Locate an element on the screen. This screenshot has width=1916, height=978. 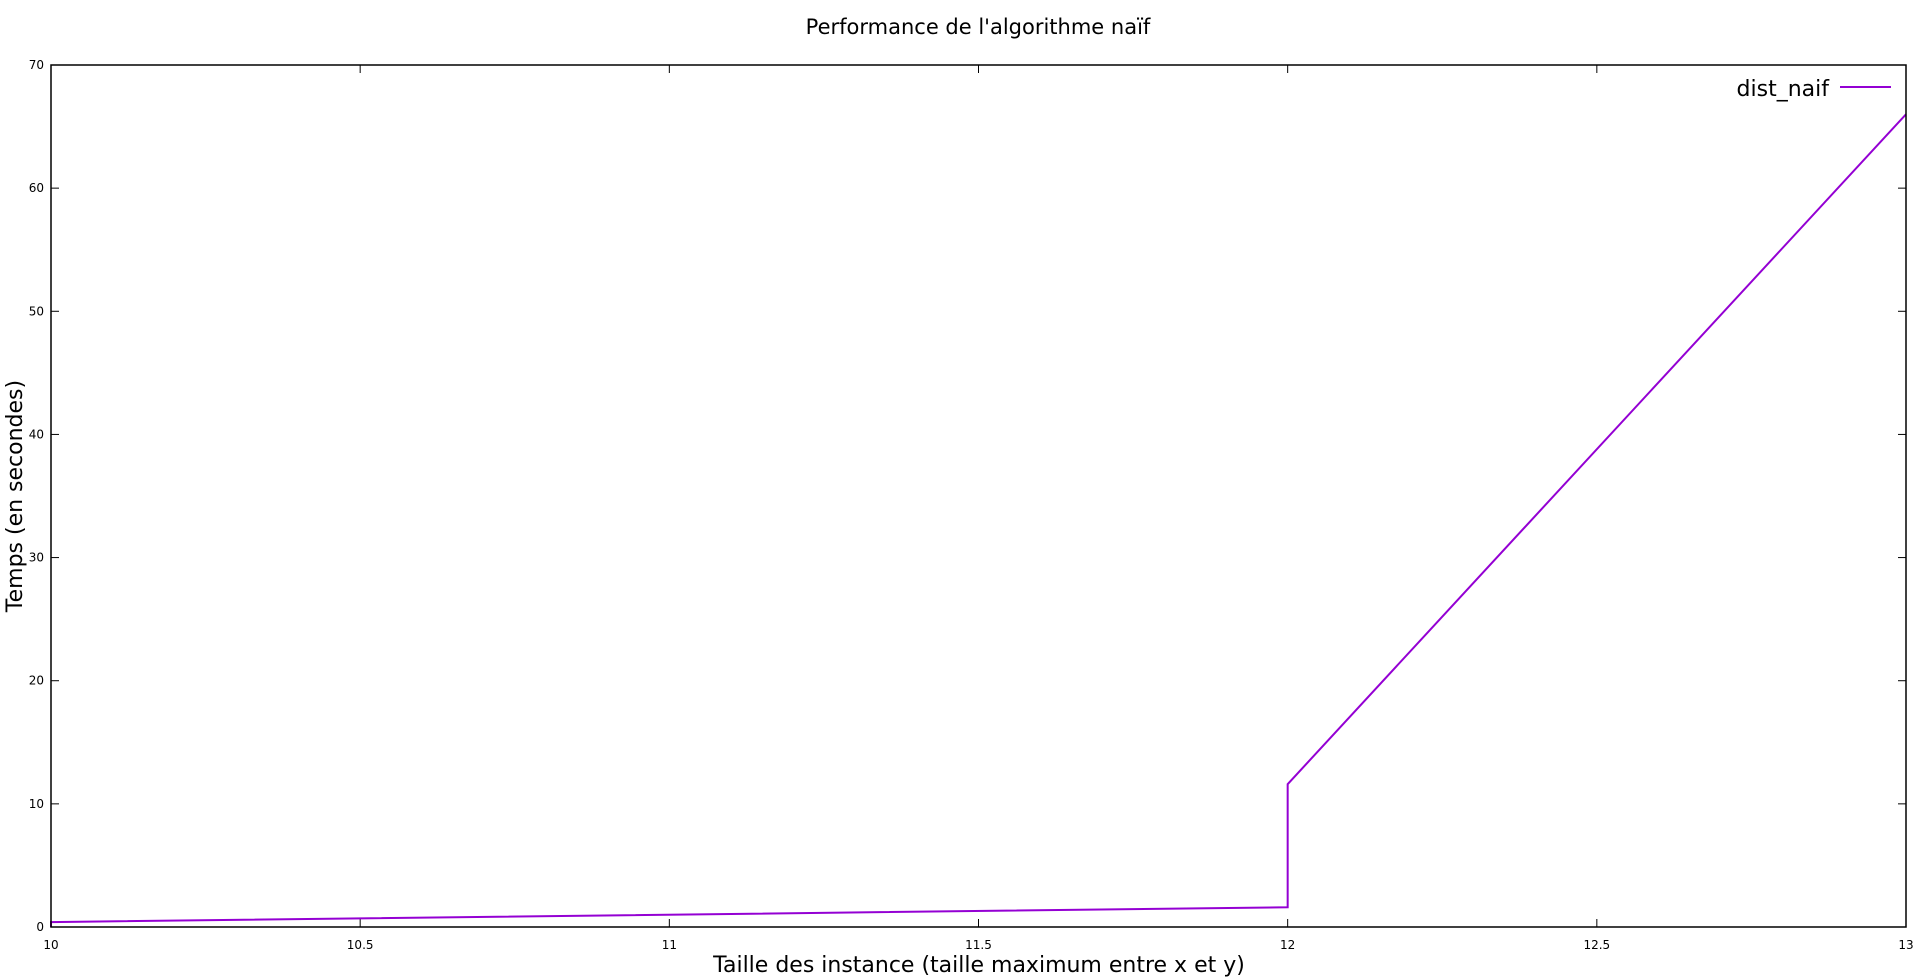
y-axis-title: Temps (en secondes) is located at coordinates (15, 496).